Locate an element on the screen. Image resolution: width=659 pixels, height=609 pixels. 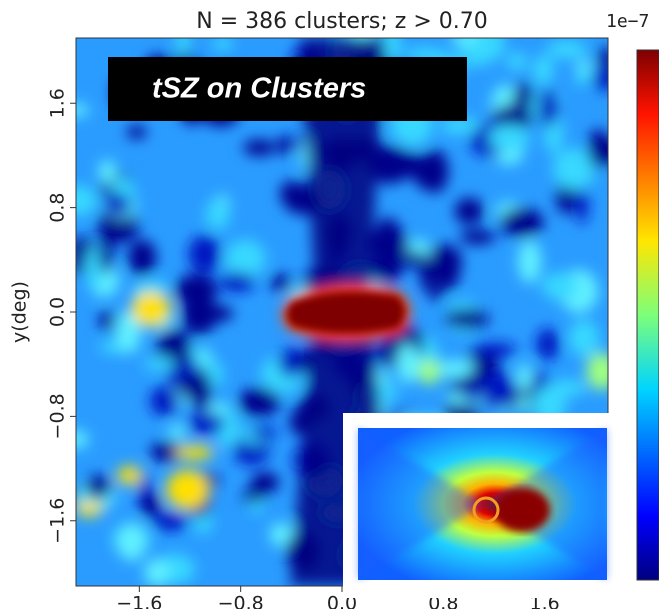
heatmap-core is located at coordinates (346, 312).